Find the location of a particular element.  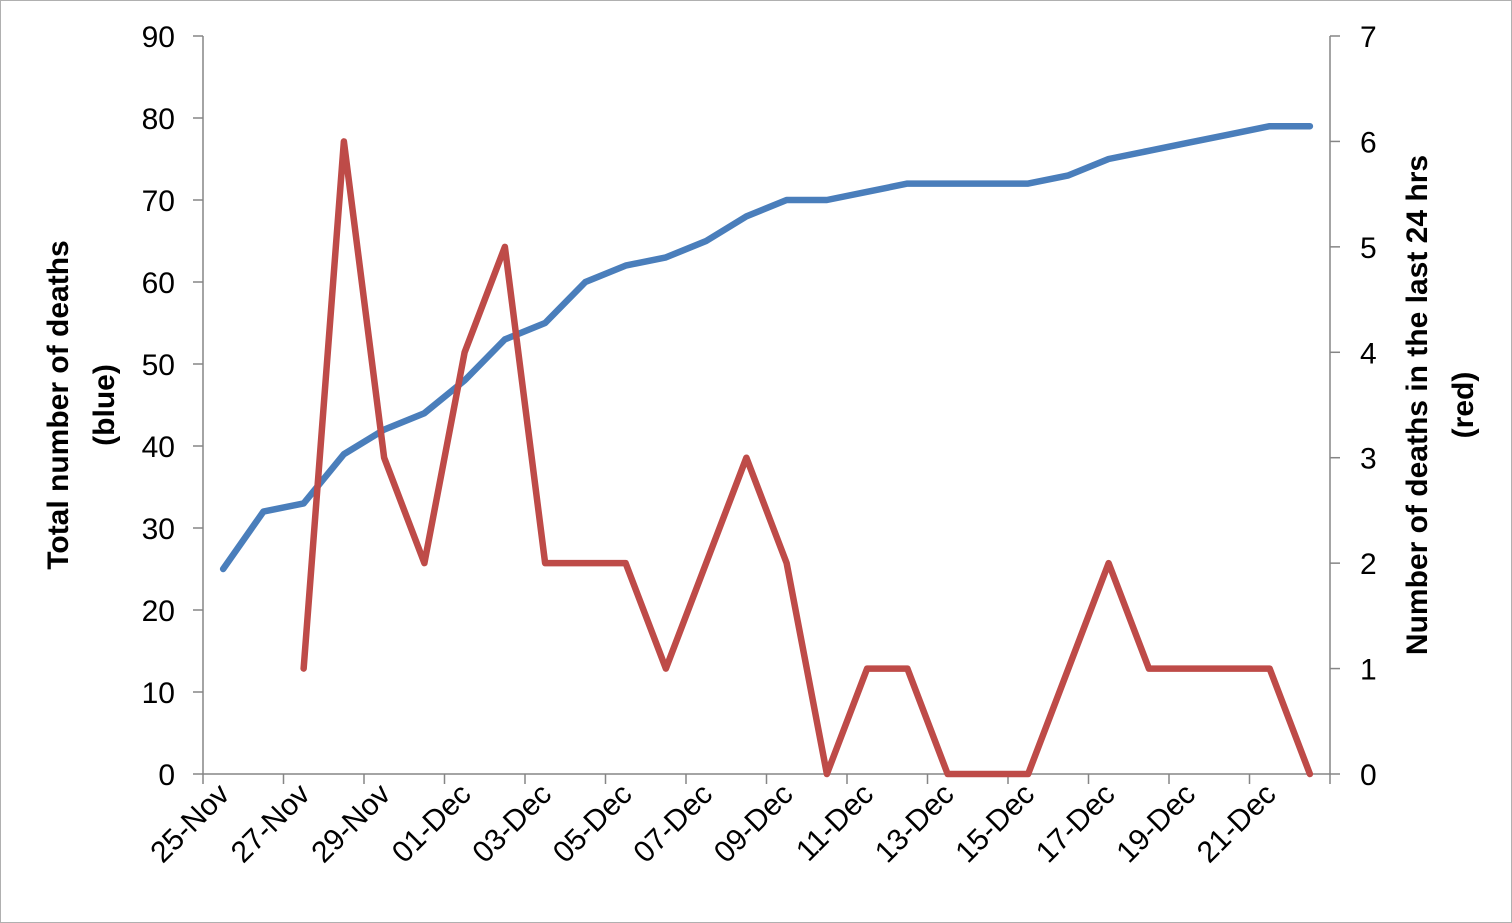

left-tick-label: 20 is located at coordinates (158, 611).